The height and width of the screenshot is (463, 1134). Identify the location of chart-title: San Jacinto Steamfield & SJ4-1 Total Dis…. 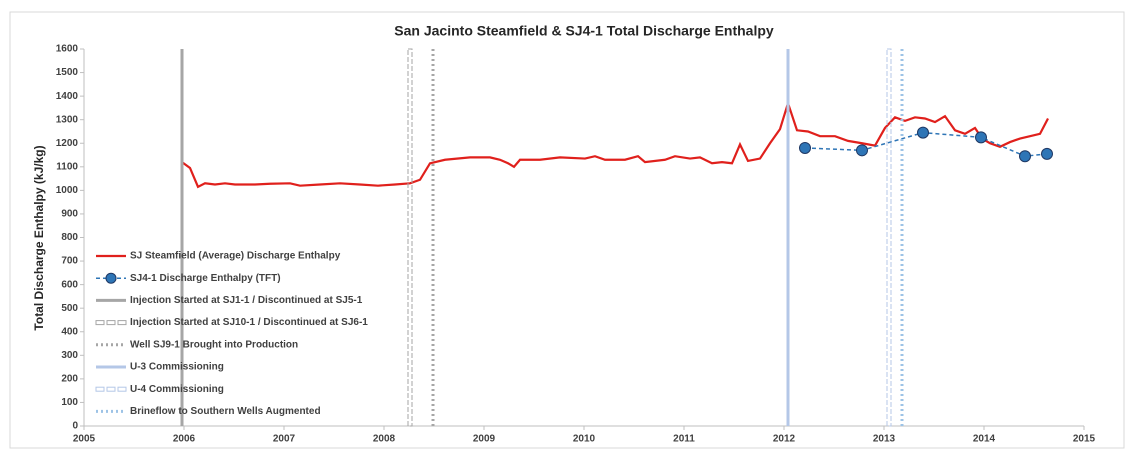
(584, 31).